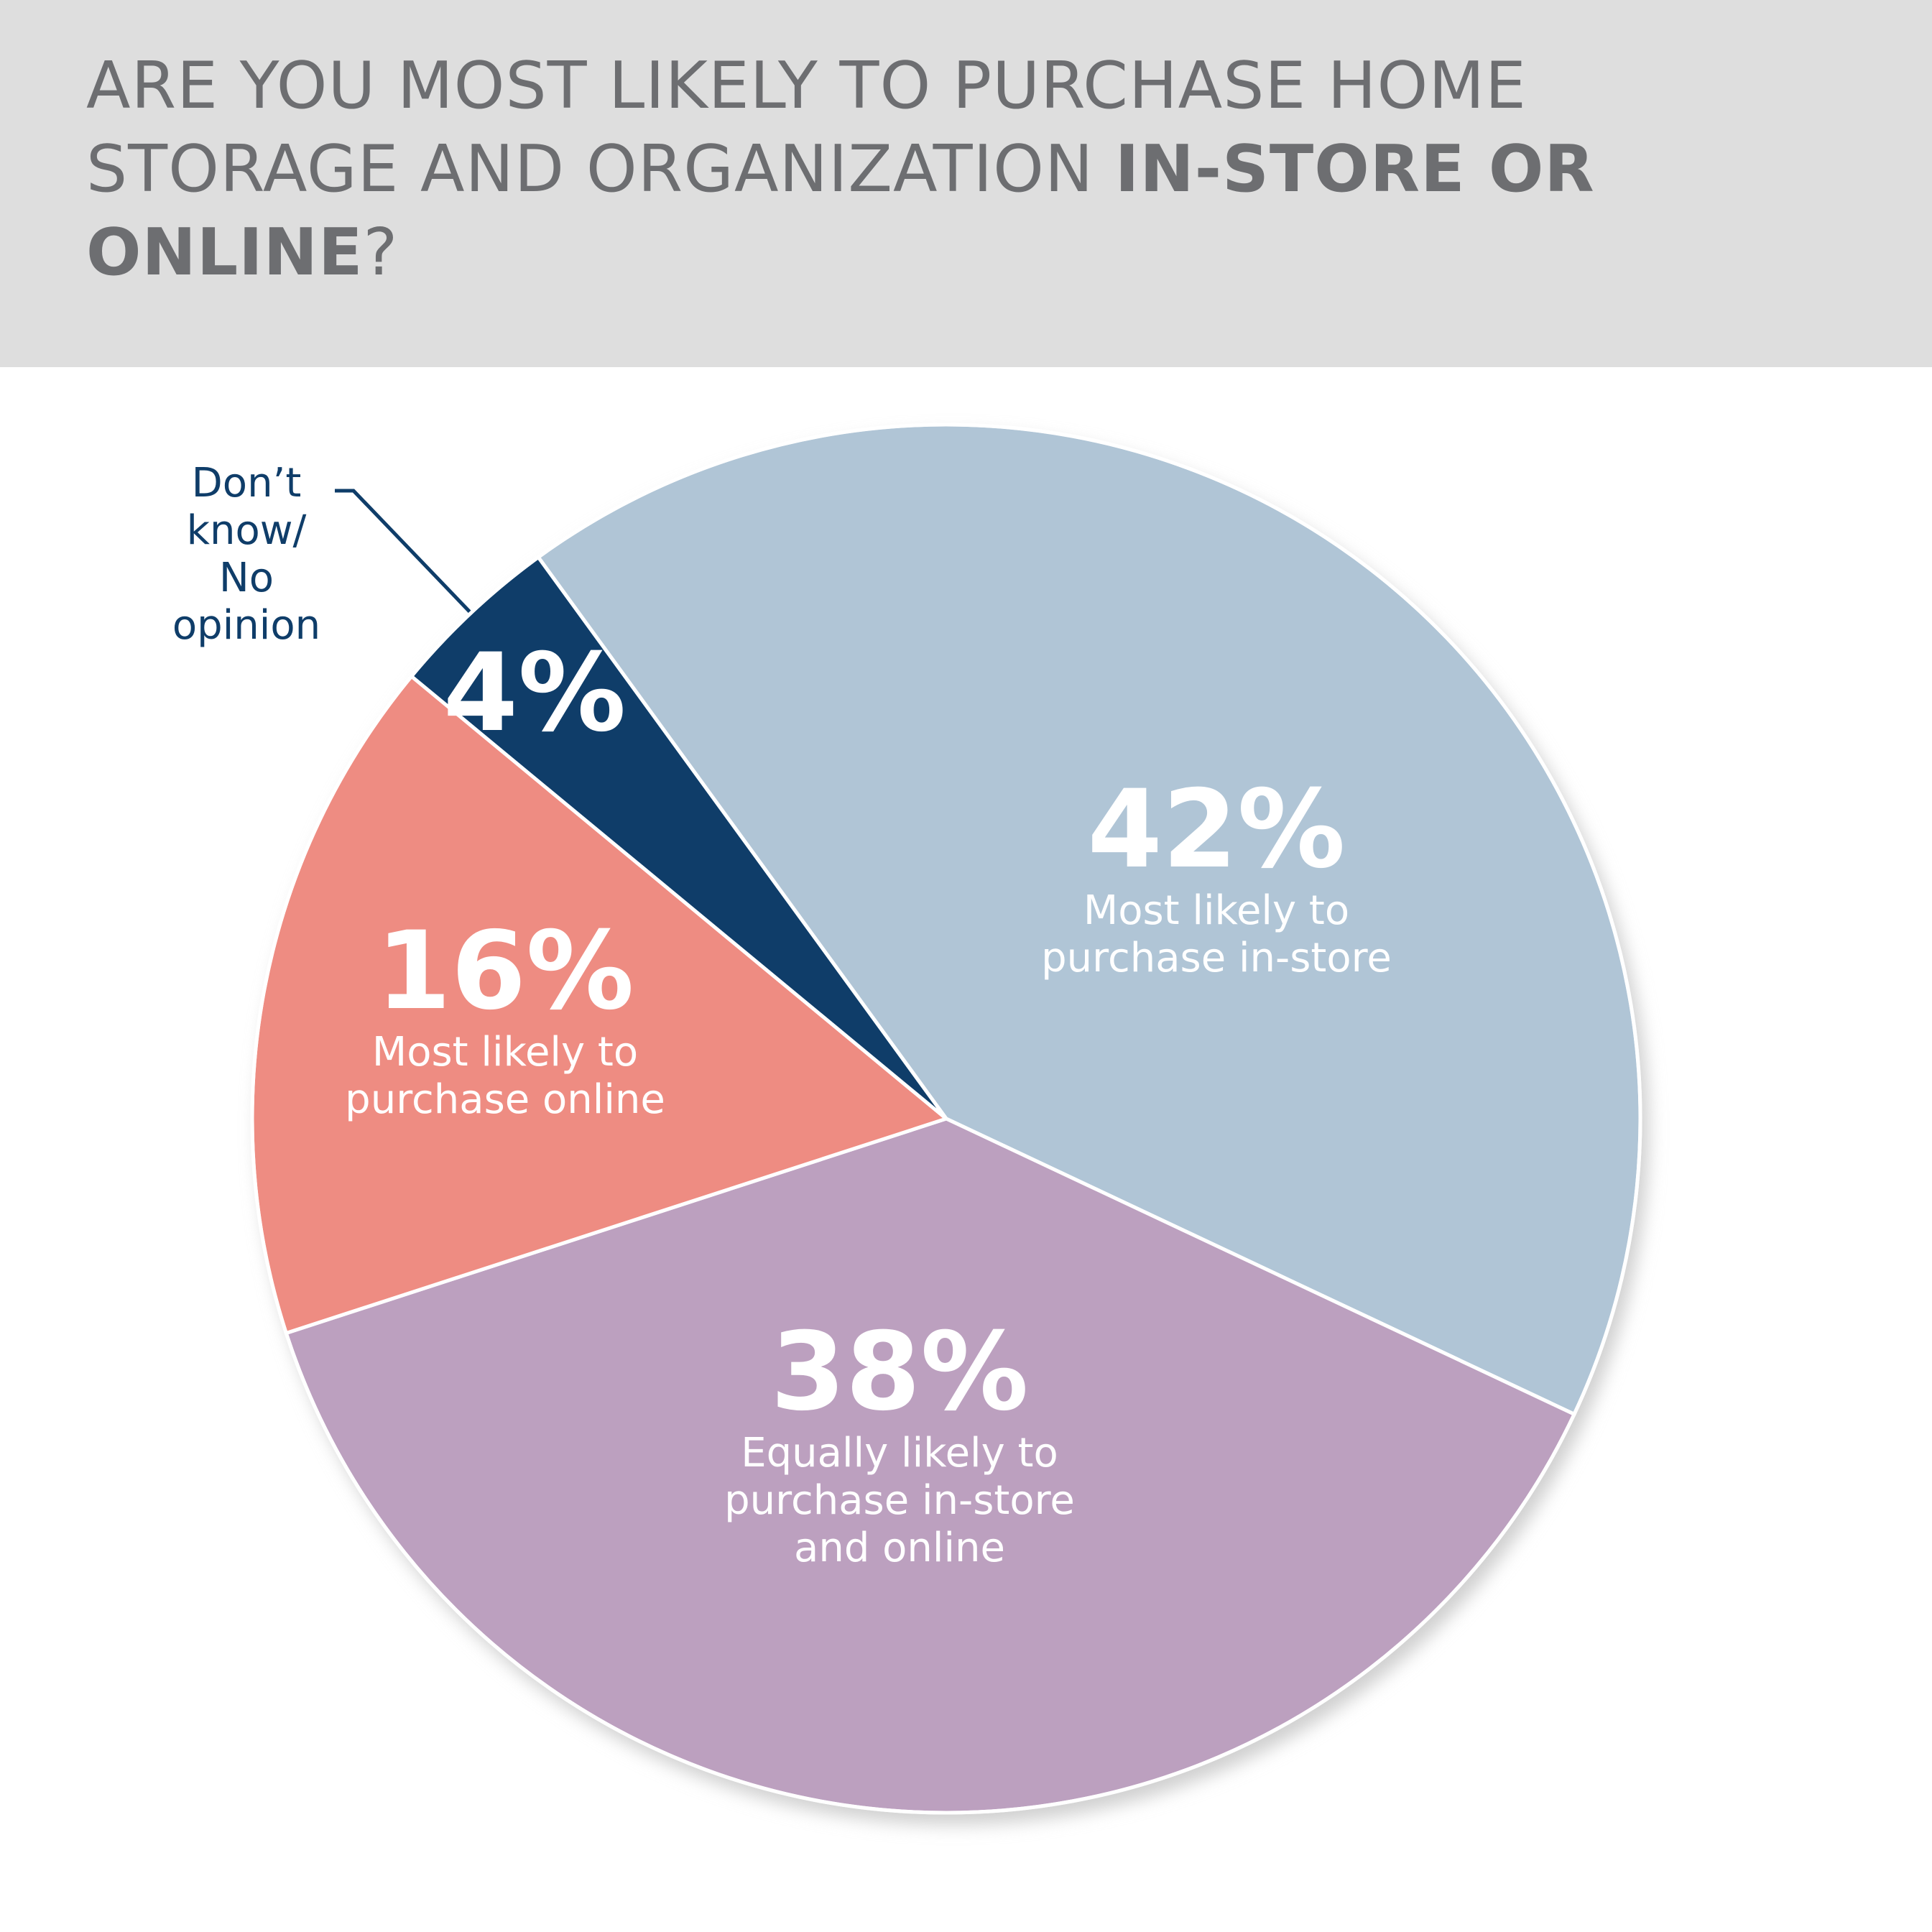 This screenshot has height=1932, width=1932. What do you see at coordinates (1216, 934) in the screenshot?
I see `category-label: Most likely to purchase in-store` at bounding box center [1216, 934].